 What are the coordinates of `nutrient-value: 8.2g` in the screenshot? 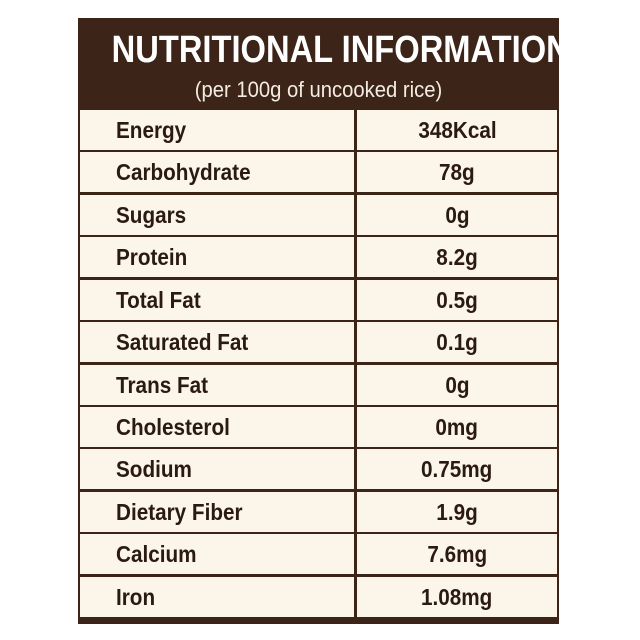 It's located at (457, 257).